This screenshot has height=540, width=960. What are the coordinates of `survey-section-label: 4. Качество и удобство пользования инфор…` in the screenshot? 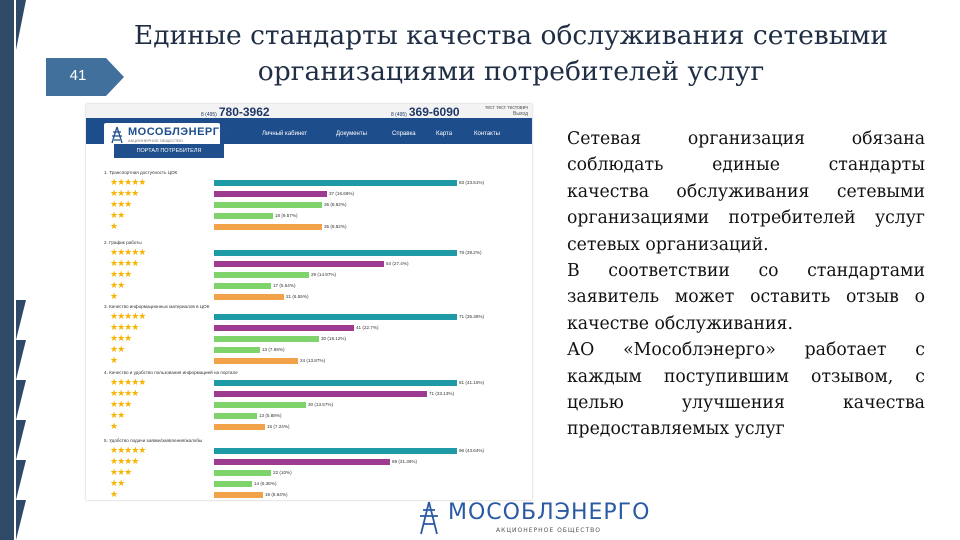 It's located at (171, 372).